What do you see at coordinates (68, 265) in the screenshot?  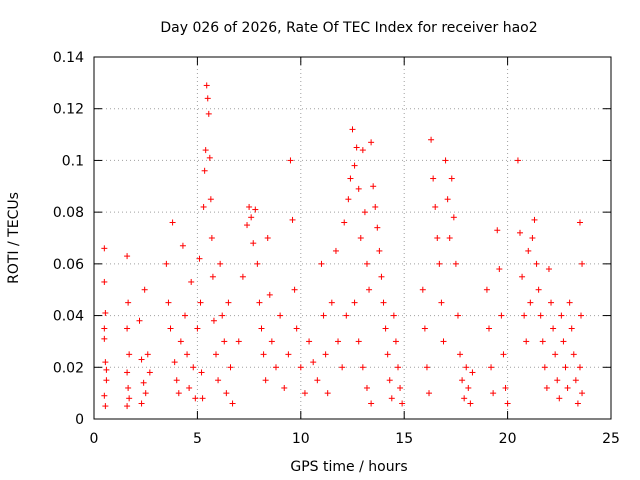 I see `y-tick-label: 0.06` at bounding box center [68, 265].